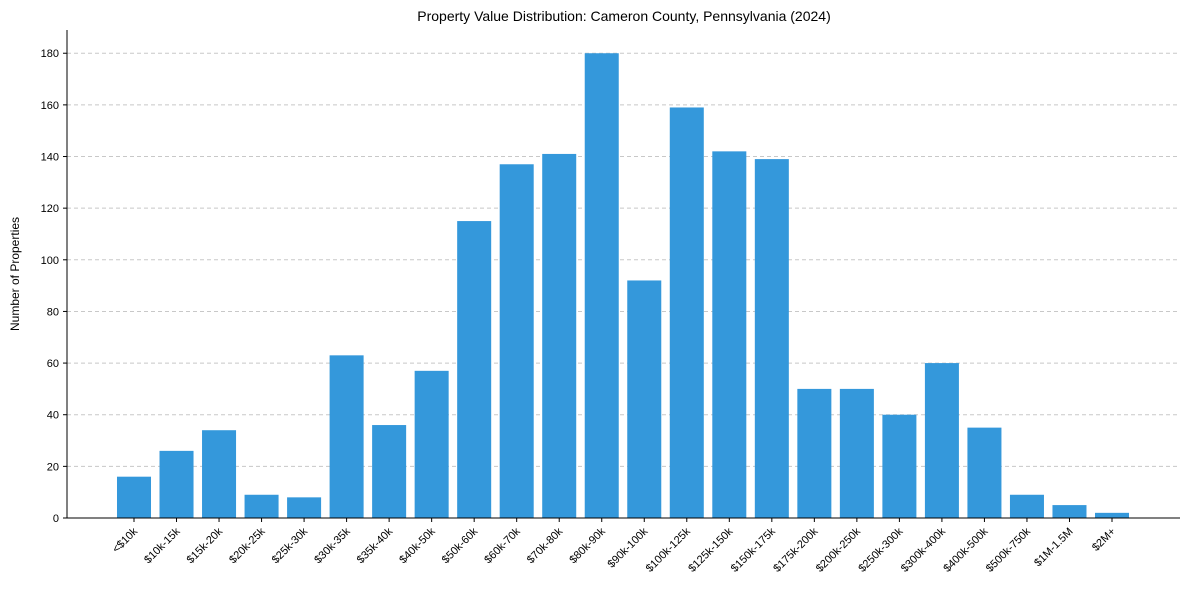 The width and height of the screenshot is (1189, 590). Describe the element at coordinates (54, 286) in the screenshot. I see `y-ticks: 0 20 40 60 80 100 120 140 160 180` at that location.